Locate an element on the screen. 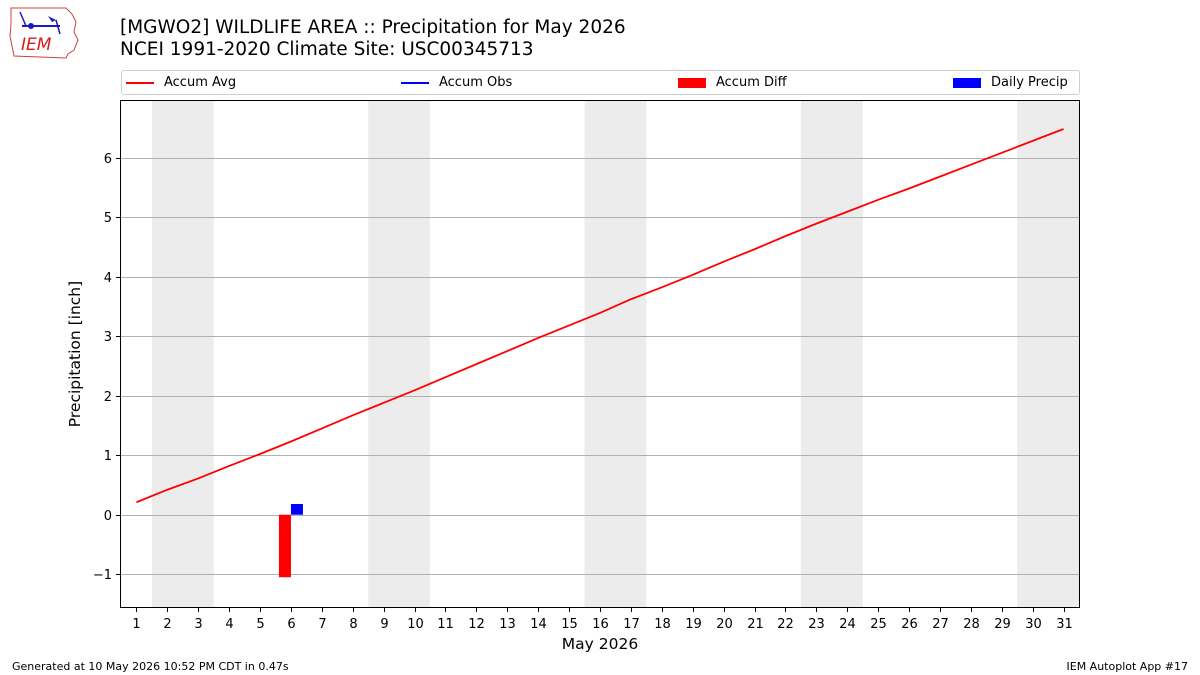 This screenshot has height=675, width=1200. x-tick-label: 12 is located at coordinates (476, 624).